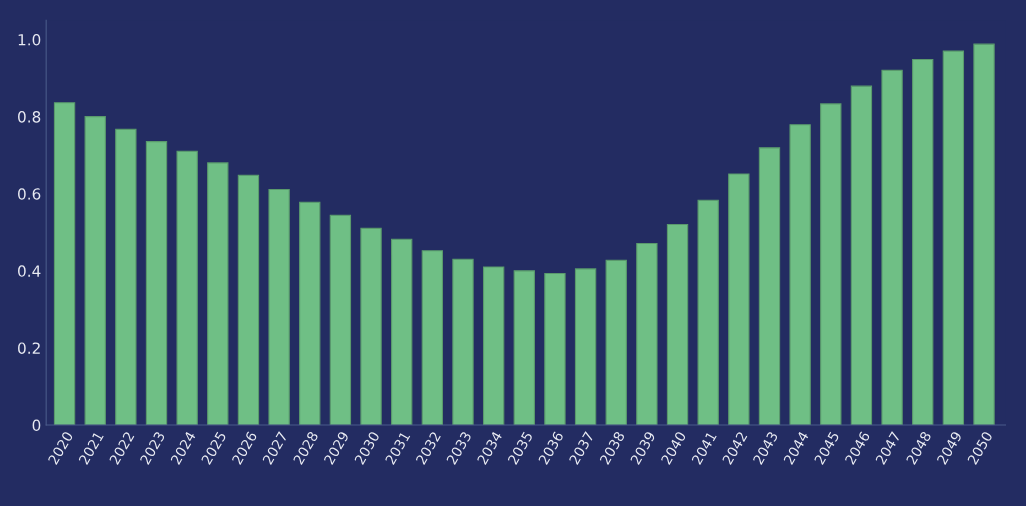 Image resolution: width=1026 pixels, height=506 pixels. What do you see at coordinates (36, 425) in the screenshot?
I see `y-tick-label: 0` at bounding box center [36, 425].